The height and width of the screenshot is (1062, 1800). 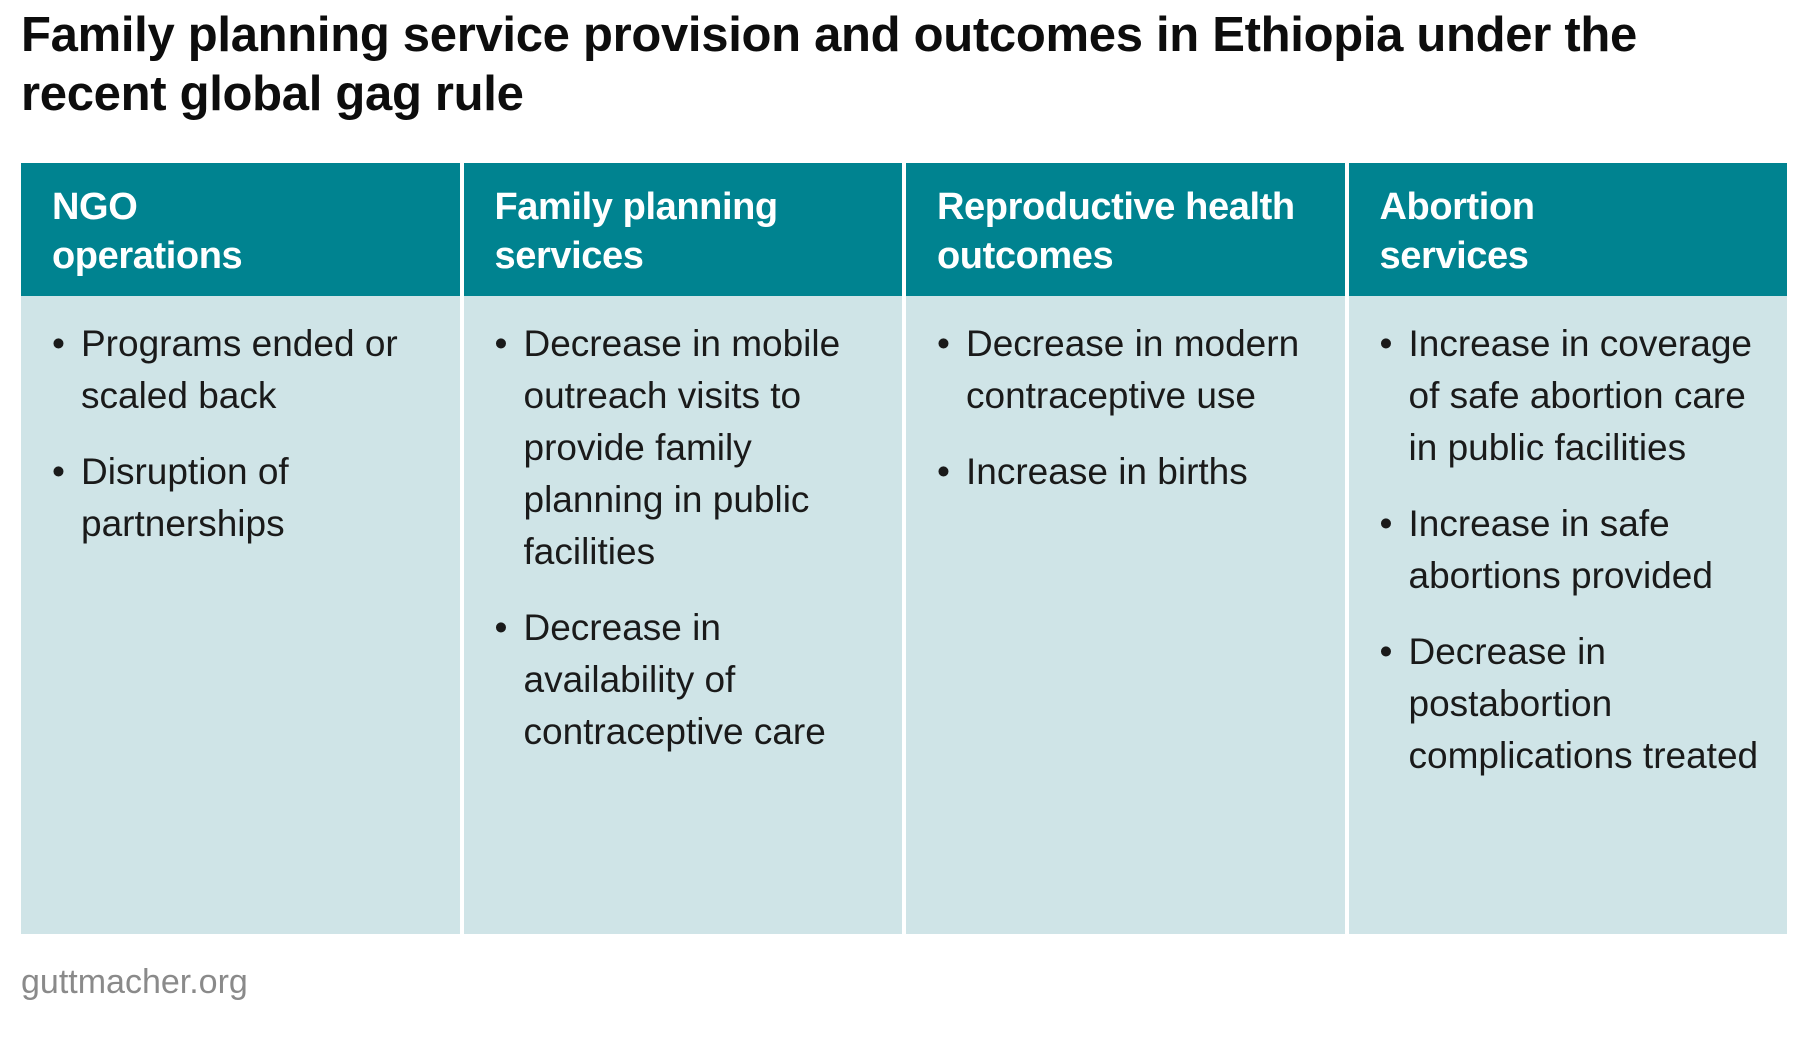 I want to click on list-item: • Disruption of partnerships, so click(x=249, y=498).